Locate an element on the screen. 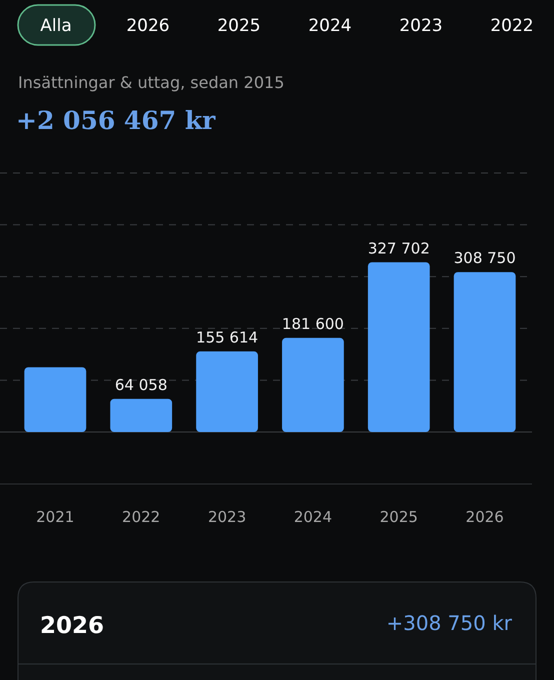  chart-title: Insättningar & uttag, sedan 2015 is located at coordinates (151, 82).